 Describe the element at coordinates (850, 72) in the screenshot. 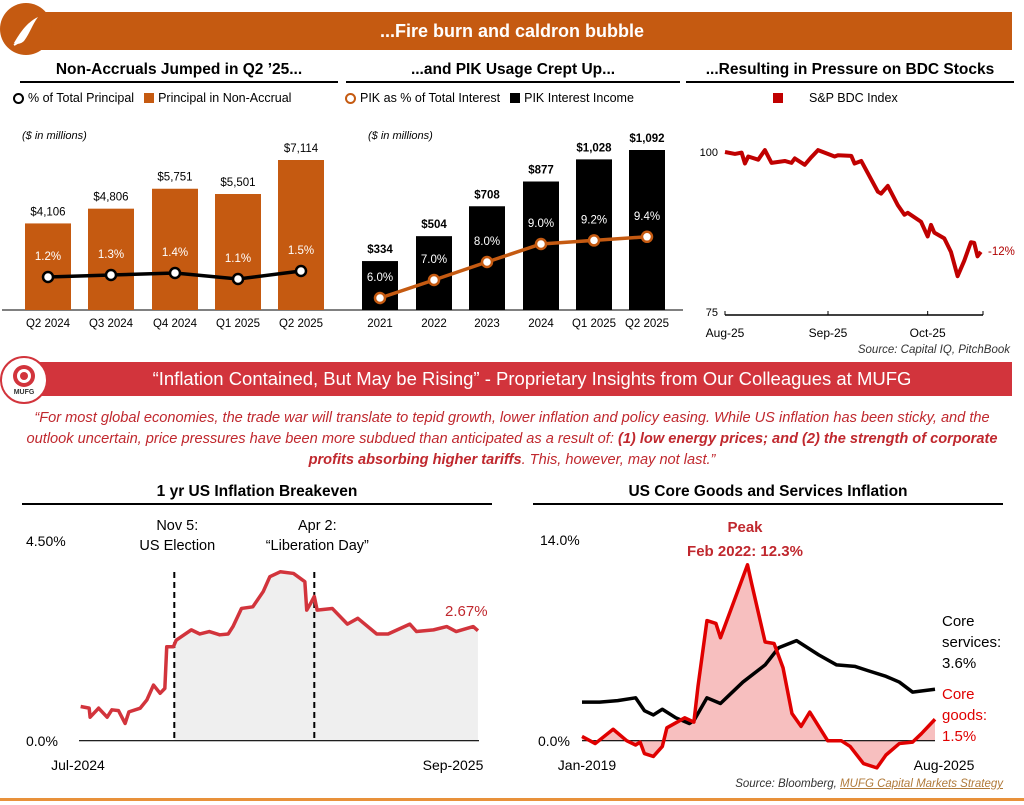

I see `chart3-title: ...Resulting in Pressure on BDC Stocks` at that location.